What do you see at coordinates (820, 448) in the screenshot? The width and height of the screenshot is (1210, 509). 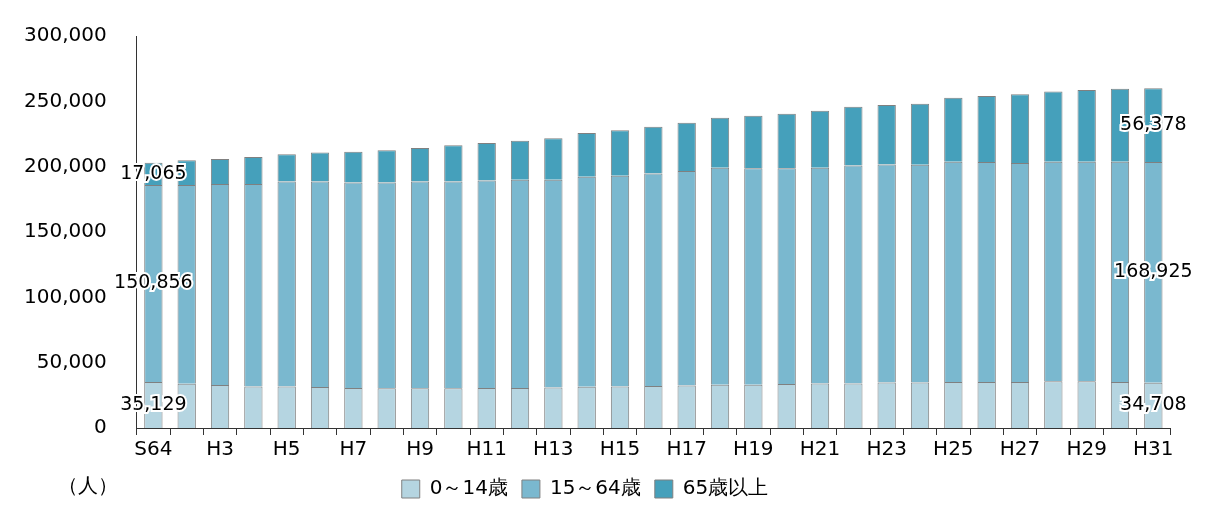 I see `x-tick-label: H21` at bounding box center [820, 448].